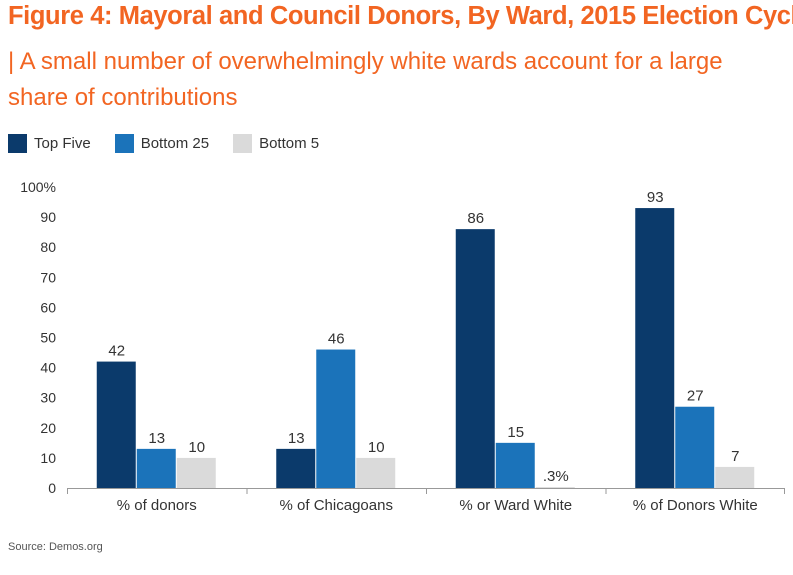  What do you see at coordinates (17, 143) in the screenshot?
I see `legend-swatch-top-five` at bounding box center [17, 143].